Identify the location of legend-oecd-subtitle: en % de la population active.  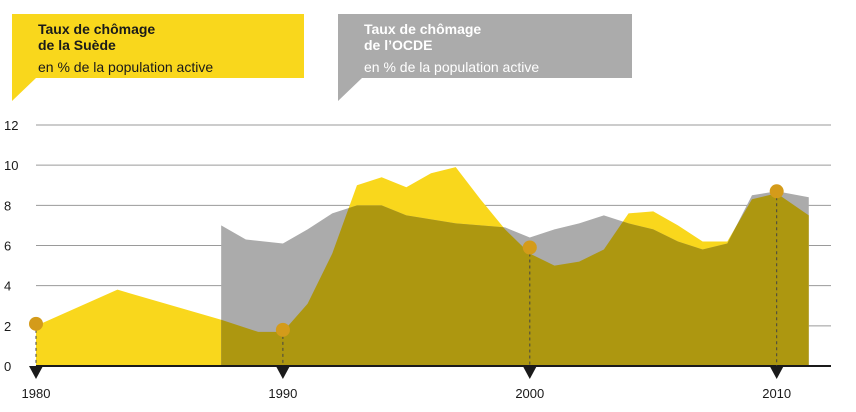
(452, 67).